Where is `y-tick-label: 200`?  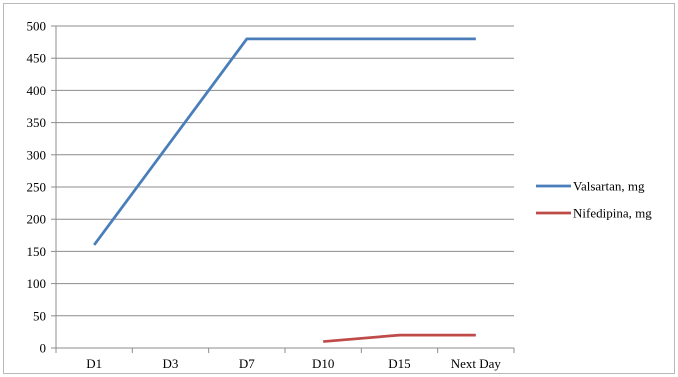 y-tick-label: 200 is located at coordinates (37, 219).